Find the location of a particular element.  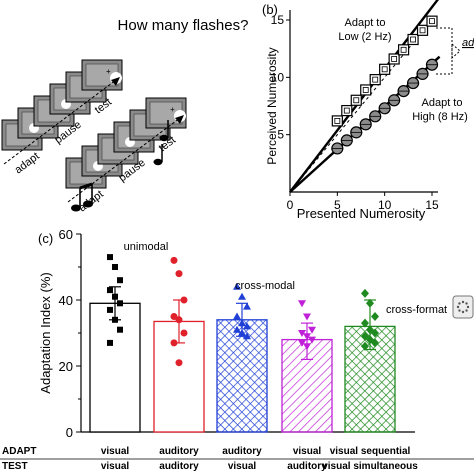

y-tick-label: 20 is located at coordinates (66, 366).